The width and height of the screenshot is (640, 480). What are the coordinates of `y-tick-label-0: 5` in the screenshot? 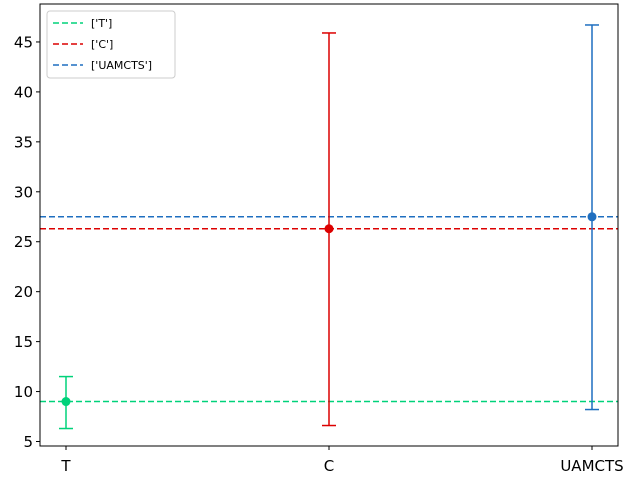 It's located at (28, 442).